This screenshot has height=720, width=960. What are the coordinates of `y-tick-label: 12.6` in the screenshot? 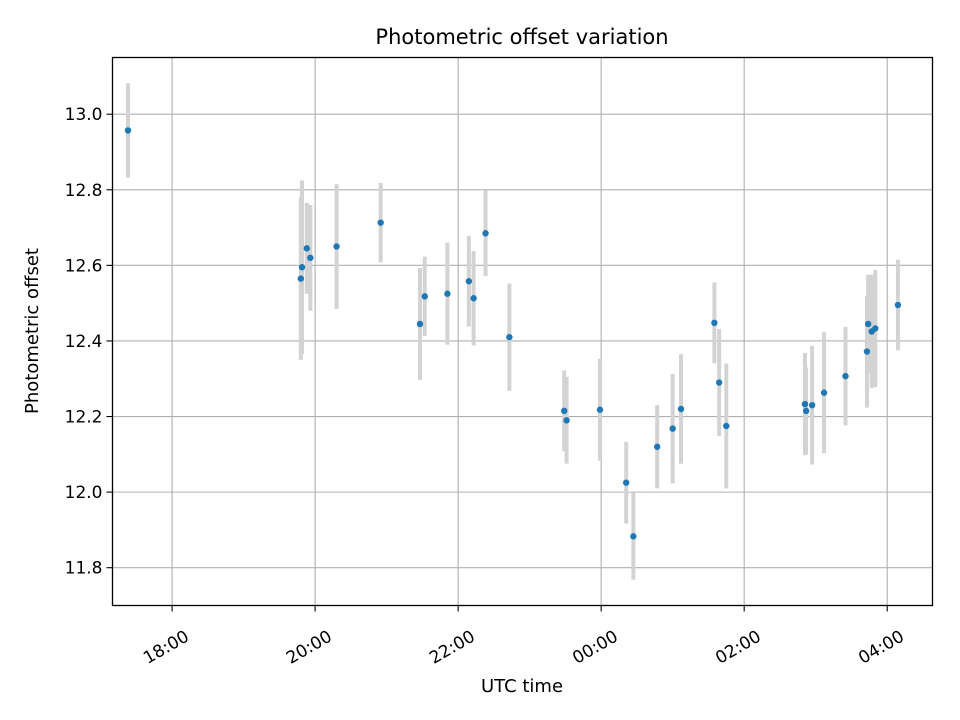 It's located at (84, 266).